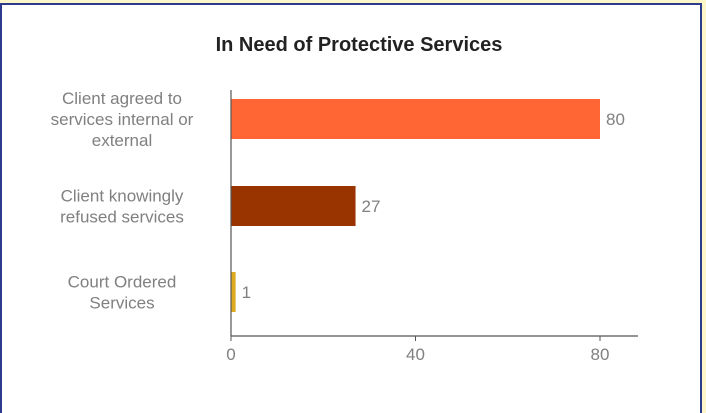  I want to click on x-tick-label-1: 0, so click(230, 354).